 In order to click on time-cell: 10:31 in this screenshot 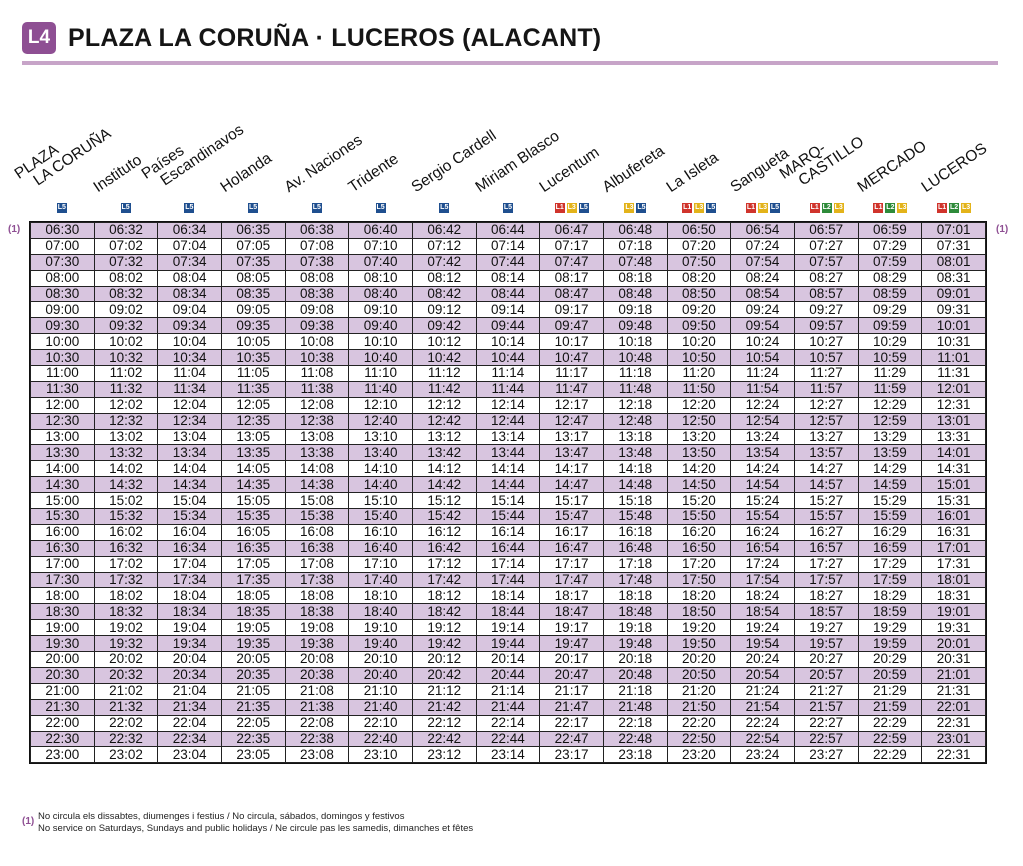, I will do `click(953, 342)`.